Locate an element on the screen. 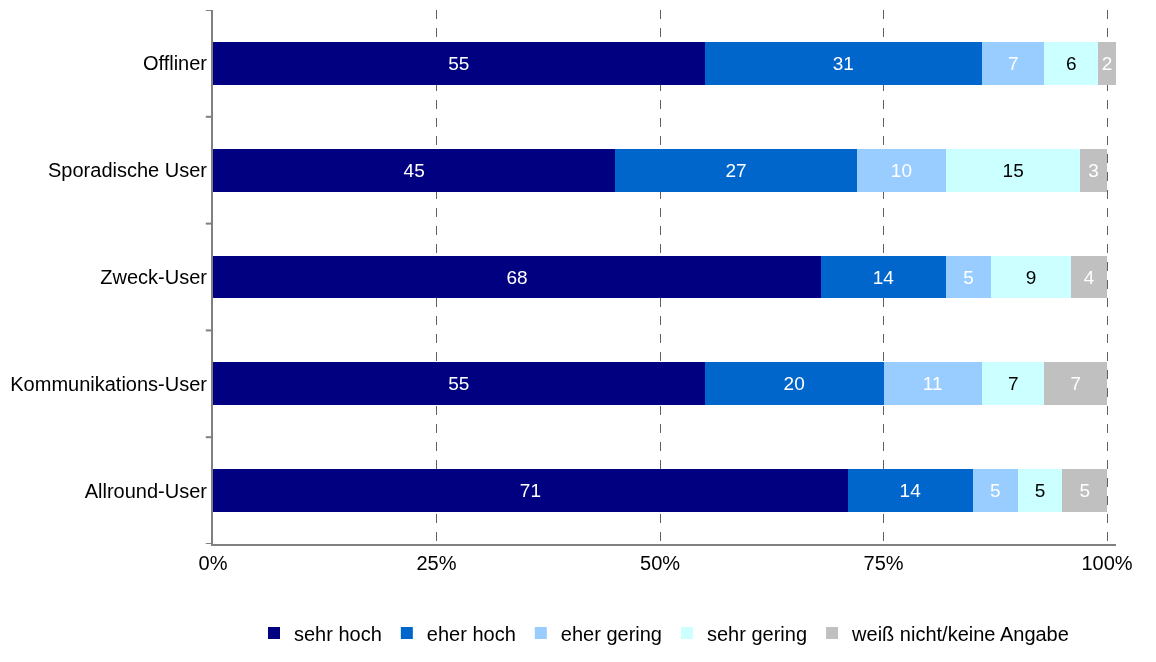 This screenshot has height=662, width=1156. y-tick-label: Kommunikations-User is located at coordinates (109, 383).